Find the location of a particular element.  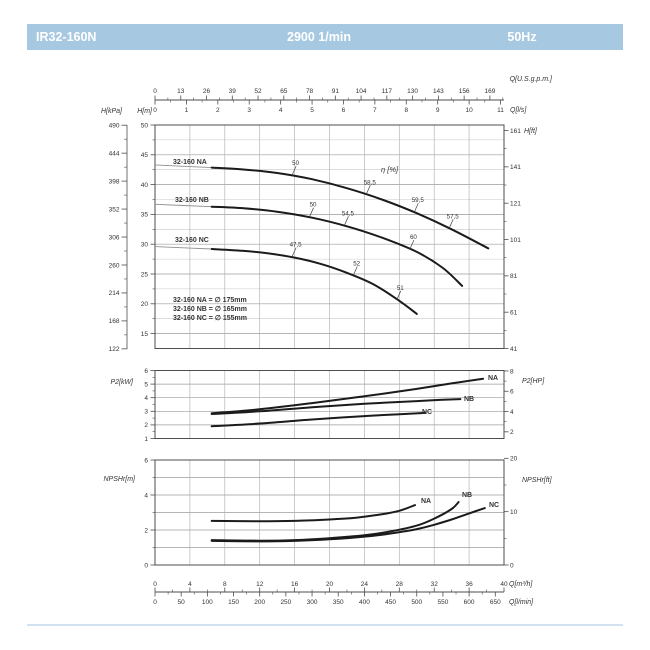

q-m3h-axis-title: Q[m³/h] is located at coordinates (521, 584).